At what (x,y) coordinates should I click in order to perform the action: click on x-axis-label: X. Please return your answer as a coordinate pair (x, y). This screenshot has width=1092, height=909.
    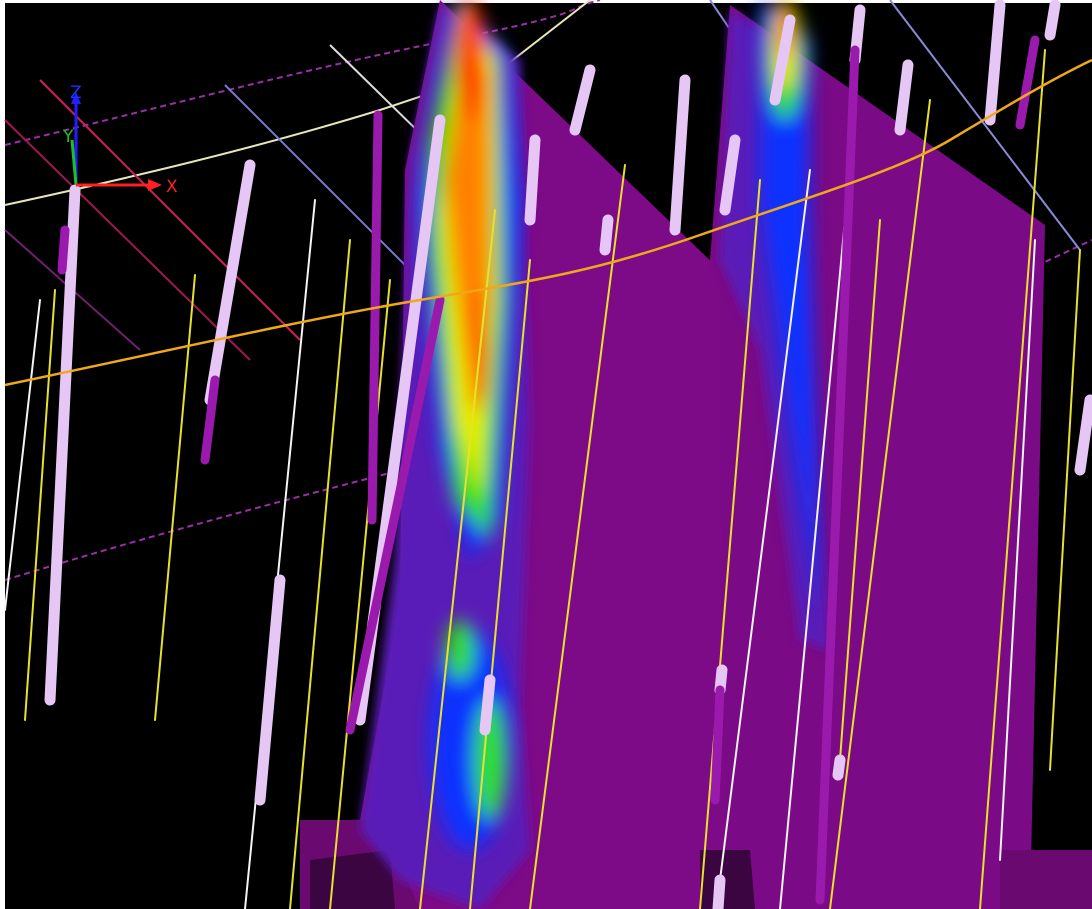
    Looking at the image, I should click on (172, 187).